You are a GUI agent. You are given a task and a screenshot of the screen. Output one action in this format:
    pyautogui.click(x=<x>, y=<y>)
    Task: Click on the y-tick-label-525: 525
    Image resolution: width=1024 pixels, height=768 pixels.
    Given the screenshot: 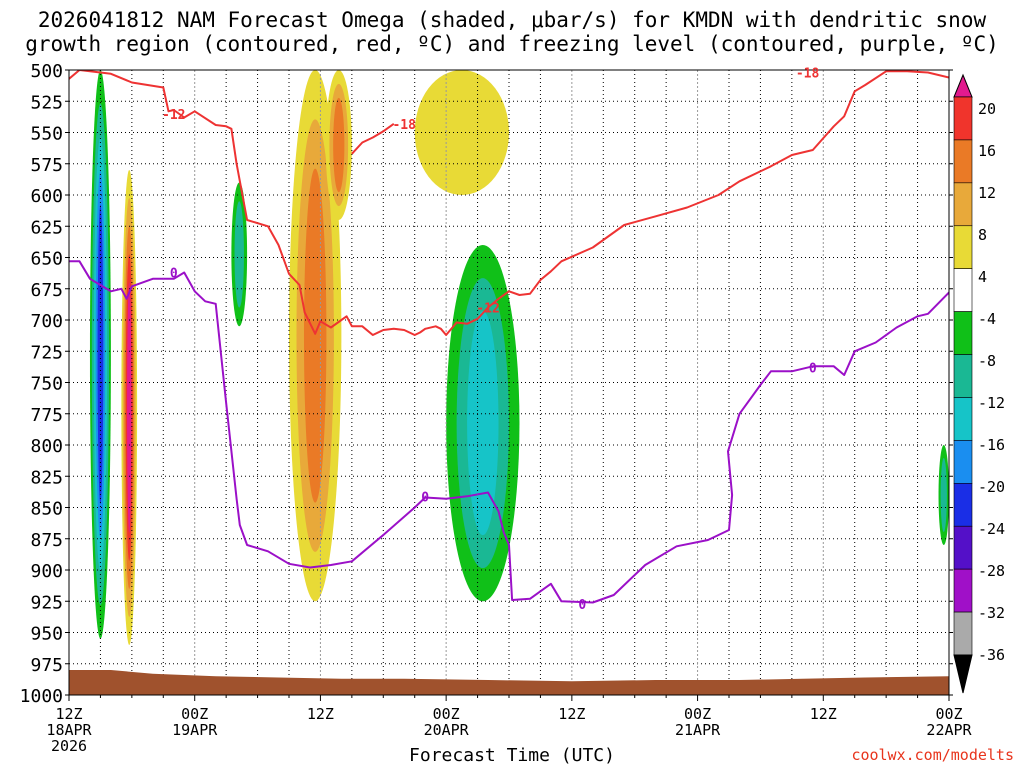 What is the action you would take?
    pyautogui.click(x=46, y=102)
    